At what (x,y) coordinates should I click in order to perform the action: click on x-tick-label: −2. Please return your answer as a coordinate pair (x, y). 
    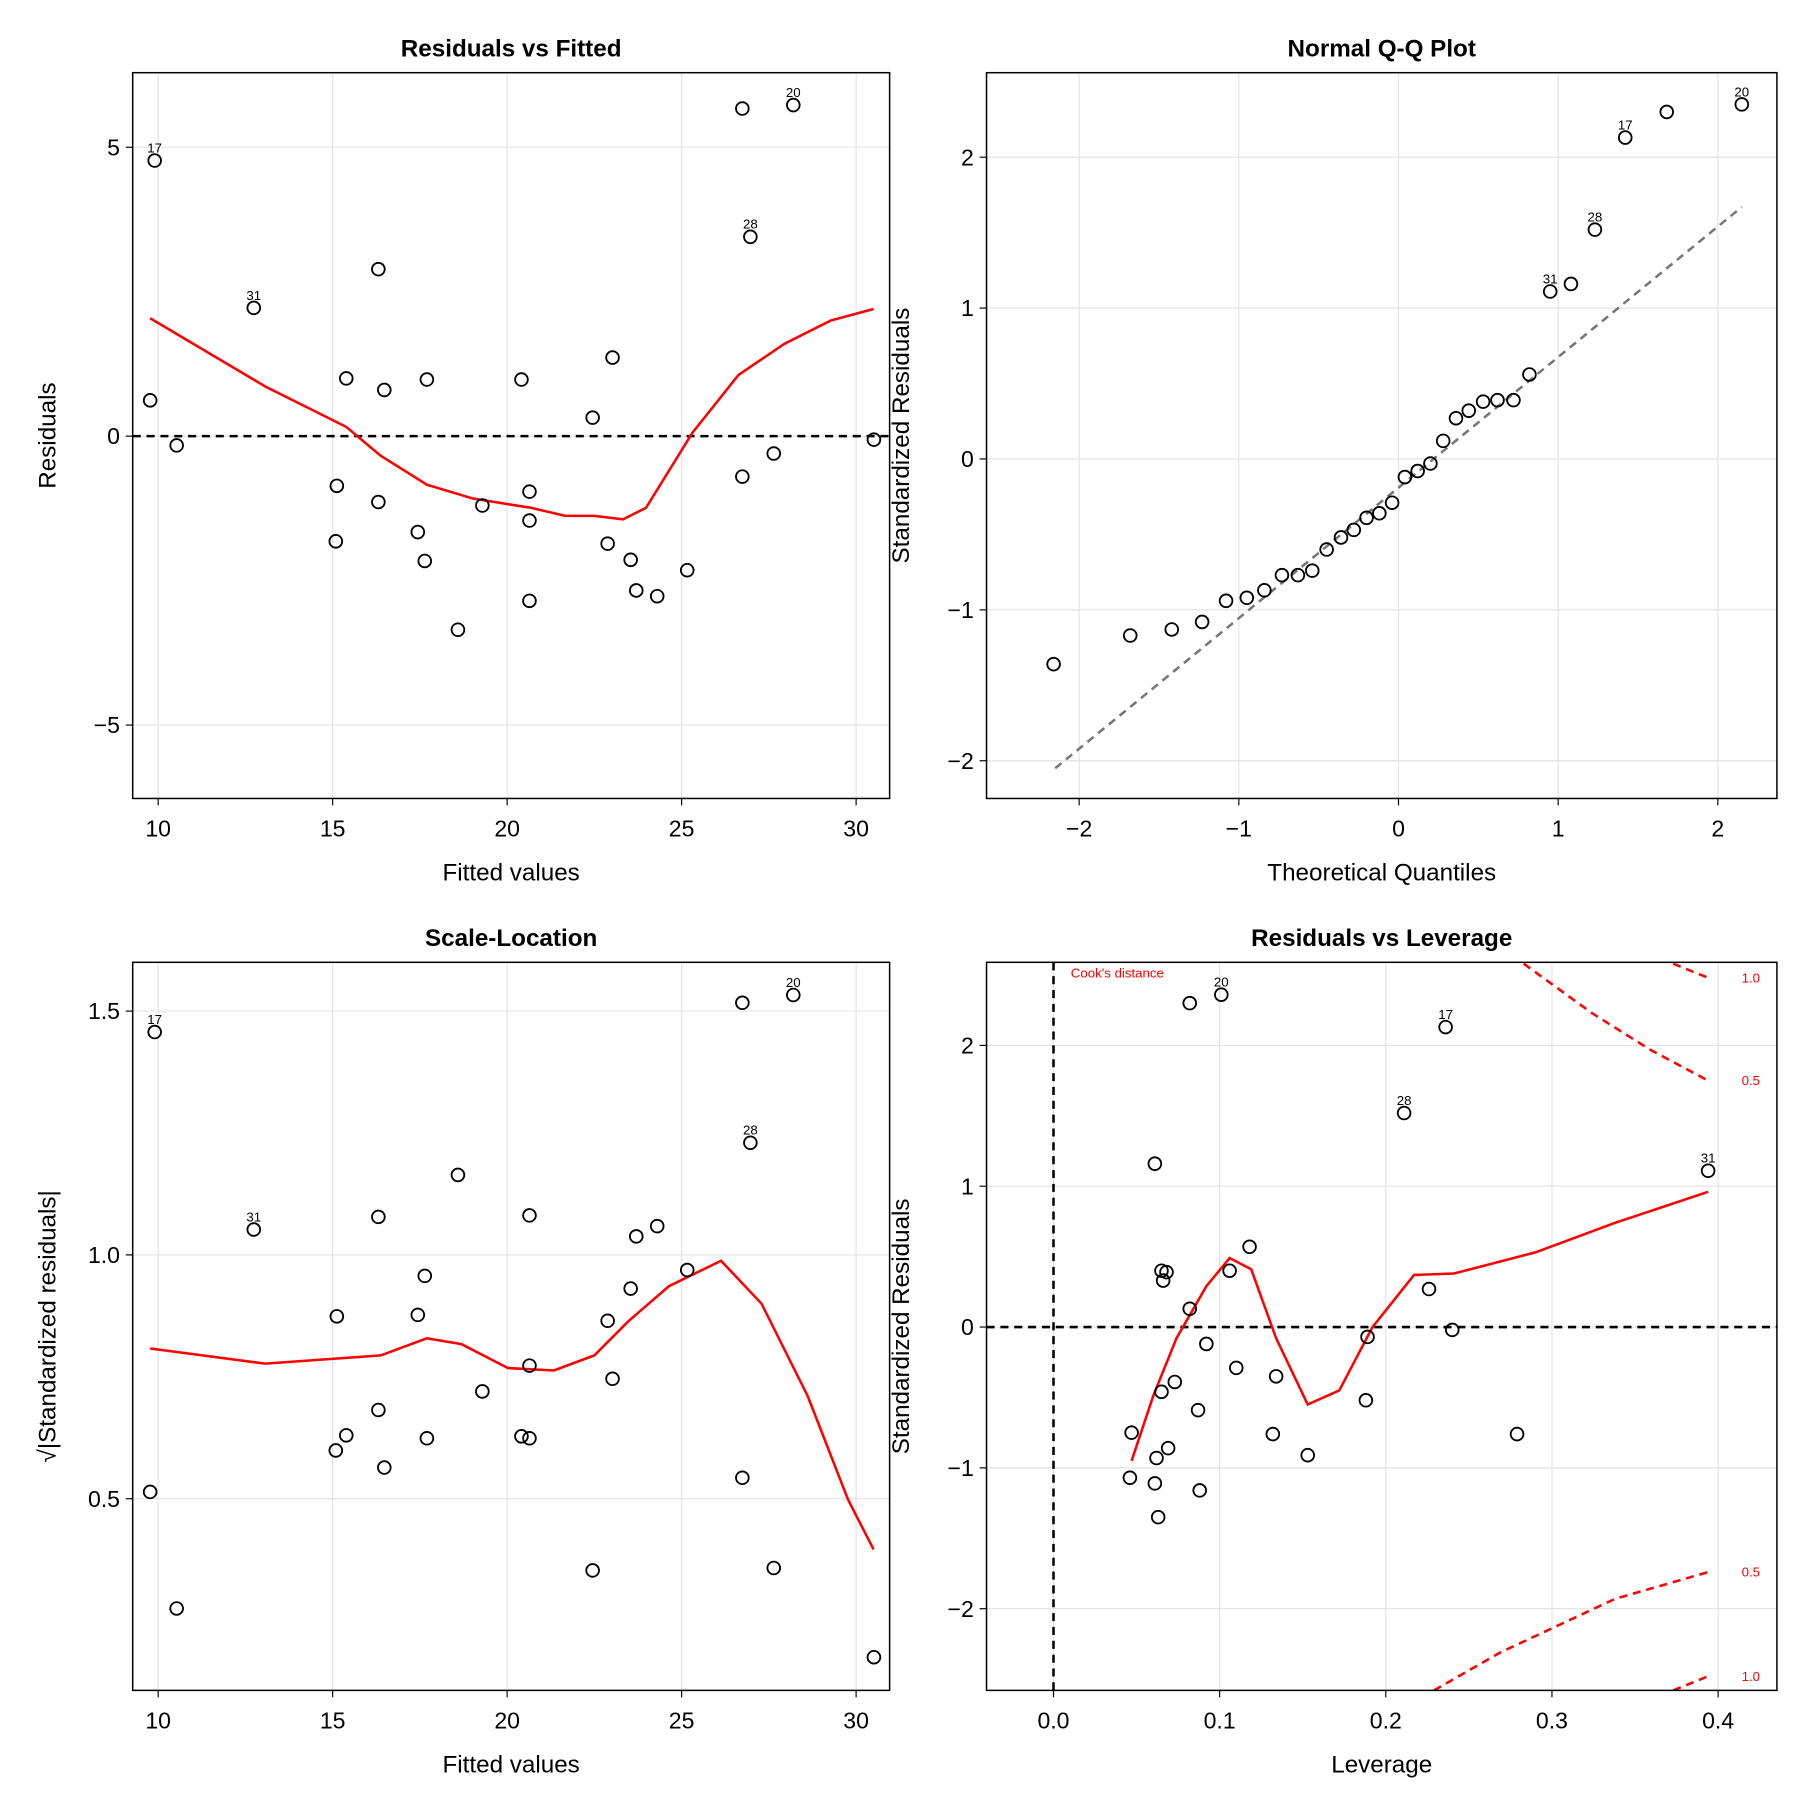
    Looking at the image, I should click on (1079, 829).